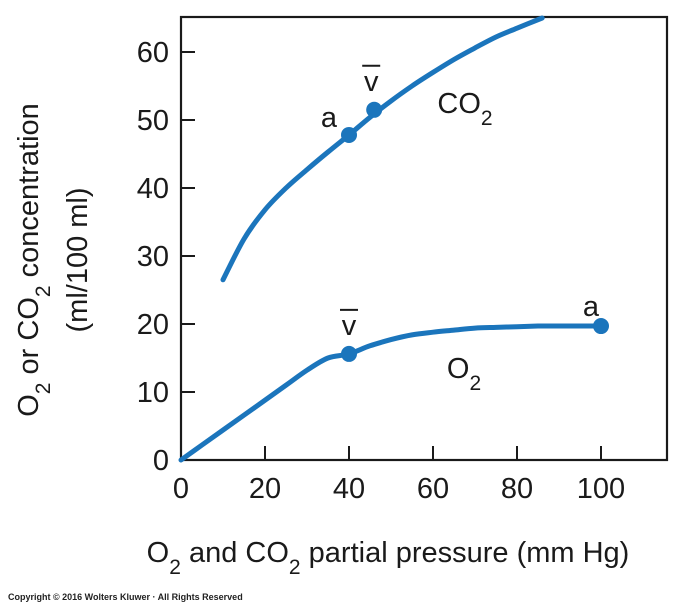 Image resolution: width=673 pixels, height=609 pixels. Describe the element at coordinates (371, 82) in the screenshot. I see `co-venous-label: v` at that location.